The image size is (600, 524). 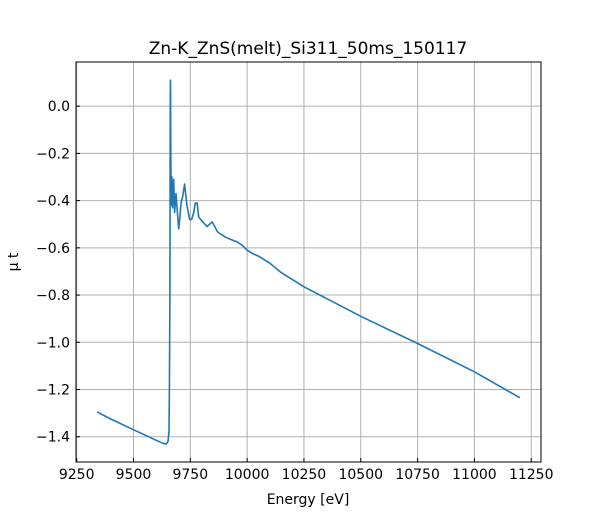 I want to click on y-tick-label: −0.2, so click(x=53, y=154).